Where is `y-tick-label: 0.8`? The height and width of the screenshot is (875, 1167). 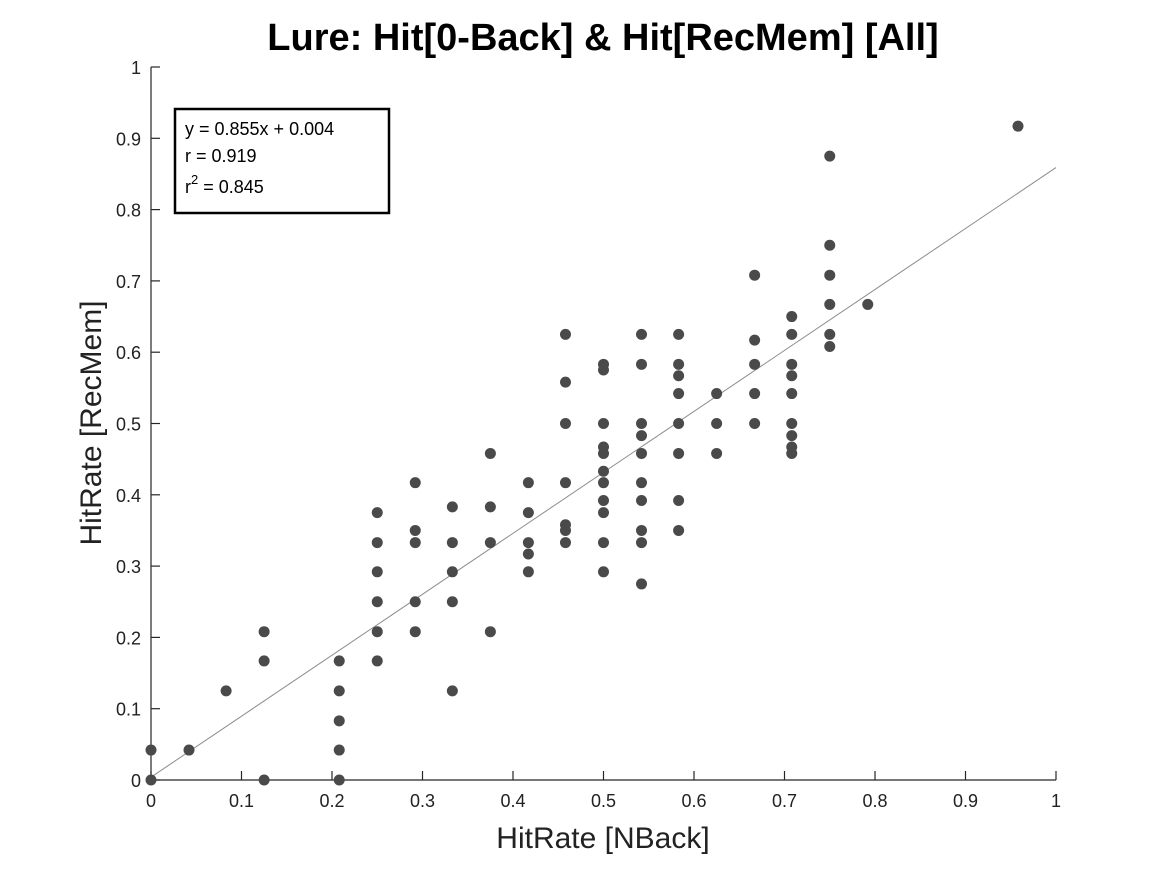
y-tick-label: 0.8 is located at coordinates (128, 211).